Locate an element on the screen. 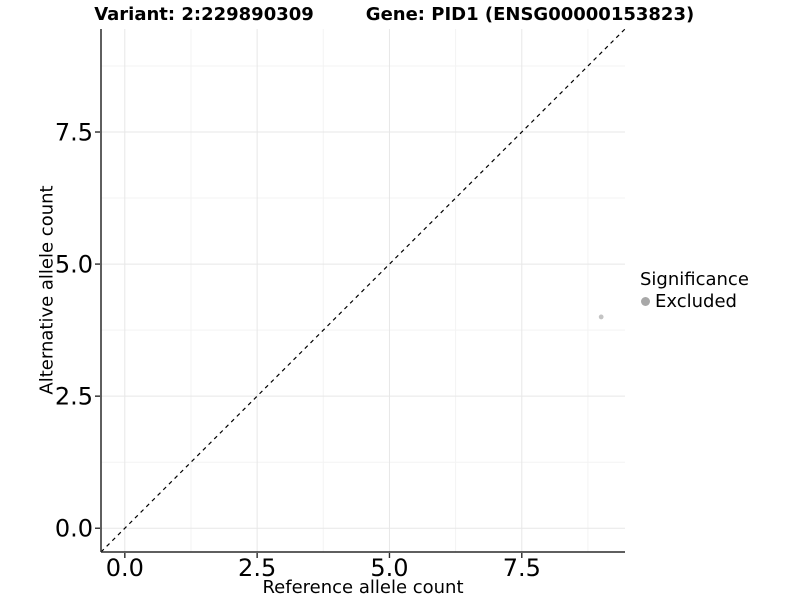 This screenshot has width=800, height=600. y-axis-title: Alternative allele count is located at coordinates (47, 290).